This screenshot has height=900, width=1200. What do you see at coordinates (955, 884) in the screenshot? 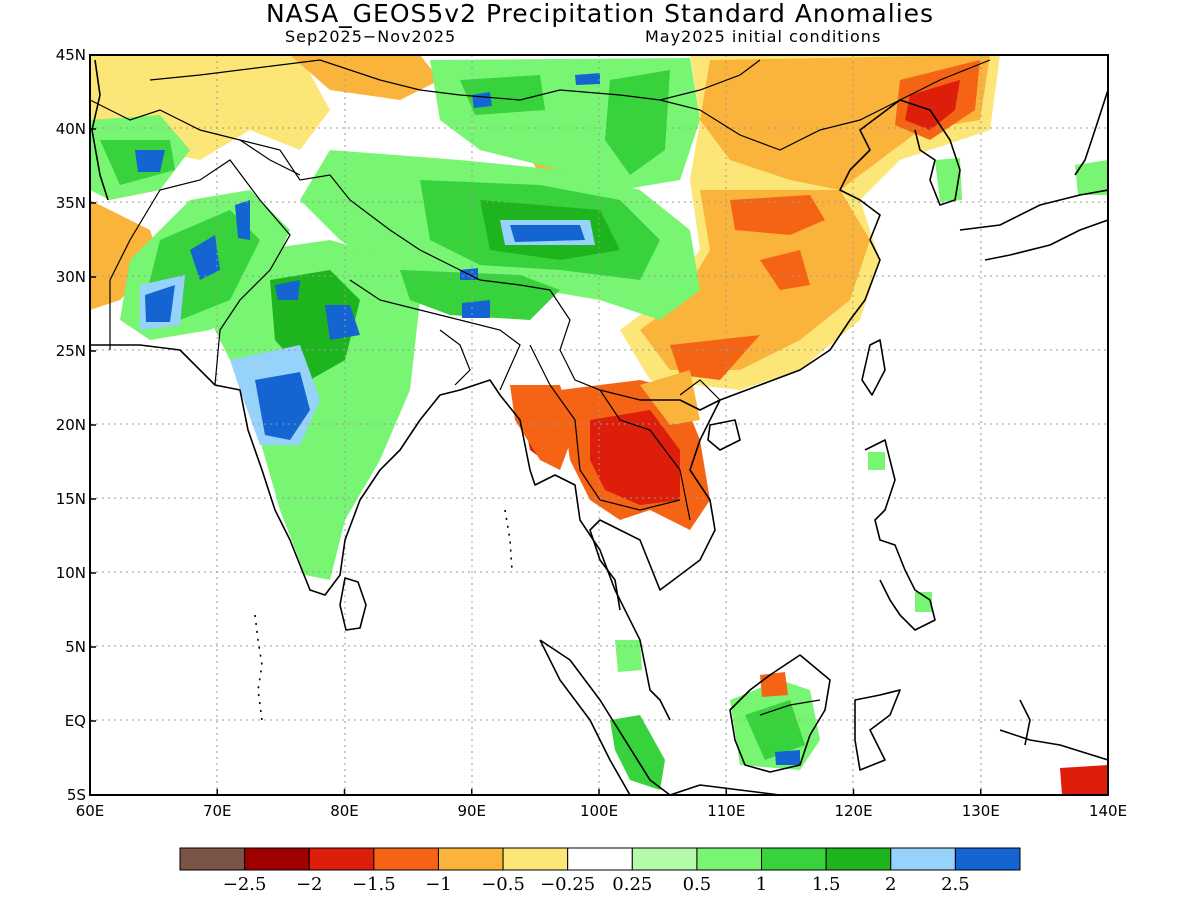
I see `colorbar-label: 2.5` at bounding box center [955, 884].